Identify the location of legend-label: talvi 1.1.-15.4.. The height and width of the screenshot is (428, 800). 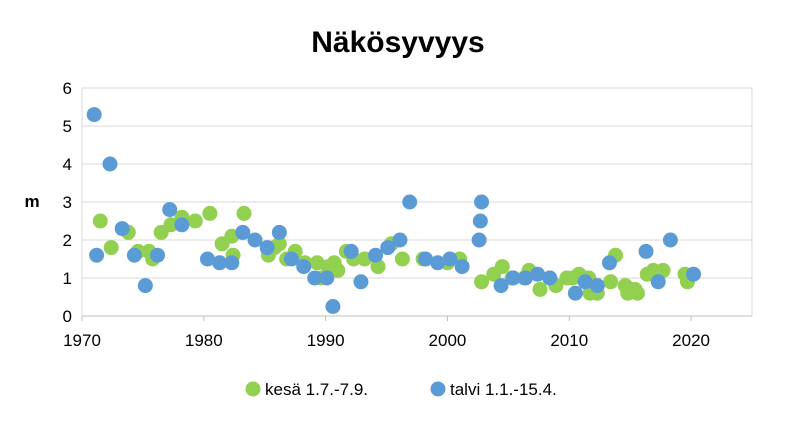
(503, 389).